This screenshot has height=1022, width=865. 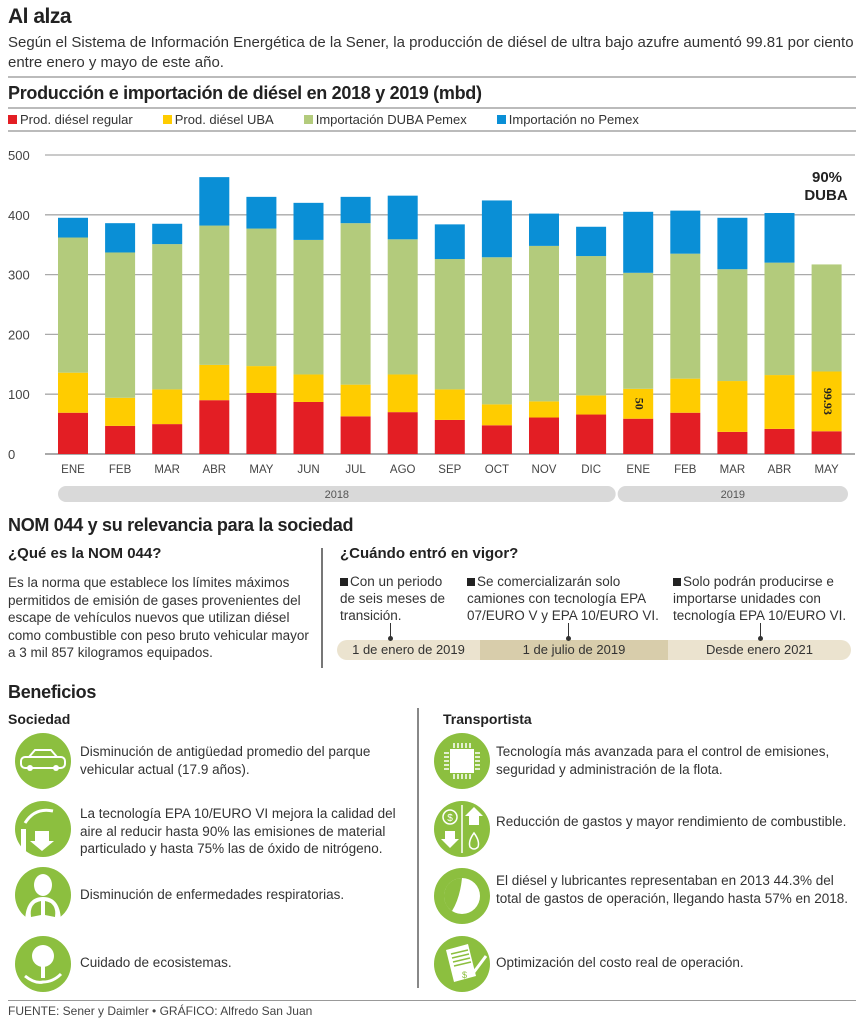 What do you see at coordinates (462, 964) in the screenshot?
I see `invoice-icon: $` at bounding box center [462, 964].